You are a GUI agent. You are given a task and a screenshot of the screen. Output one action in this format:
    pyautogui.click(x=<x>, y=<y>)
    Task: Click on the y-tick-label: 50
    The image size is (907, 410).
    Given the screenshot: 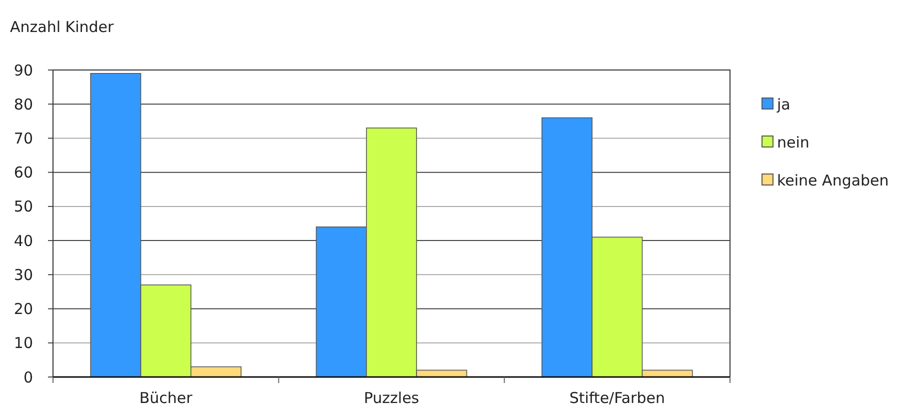 What is the action you would take?
    pyautogui.click(x=23, y=207)
    